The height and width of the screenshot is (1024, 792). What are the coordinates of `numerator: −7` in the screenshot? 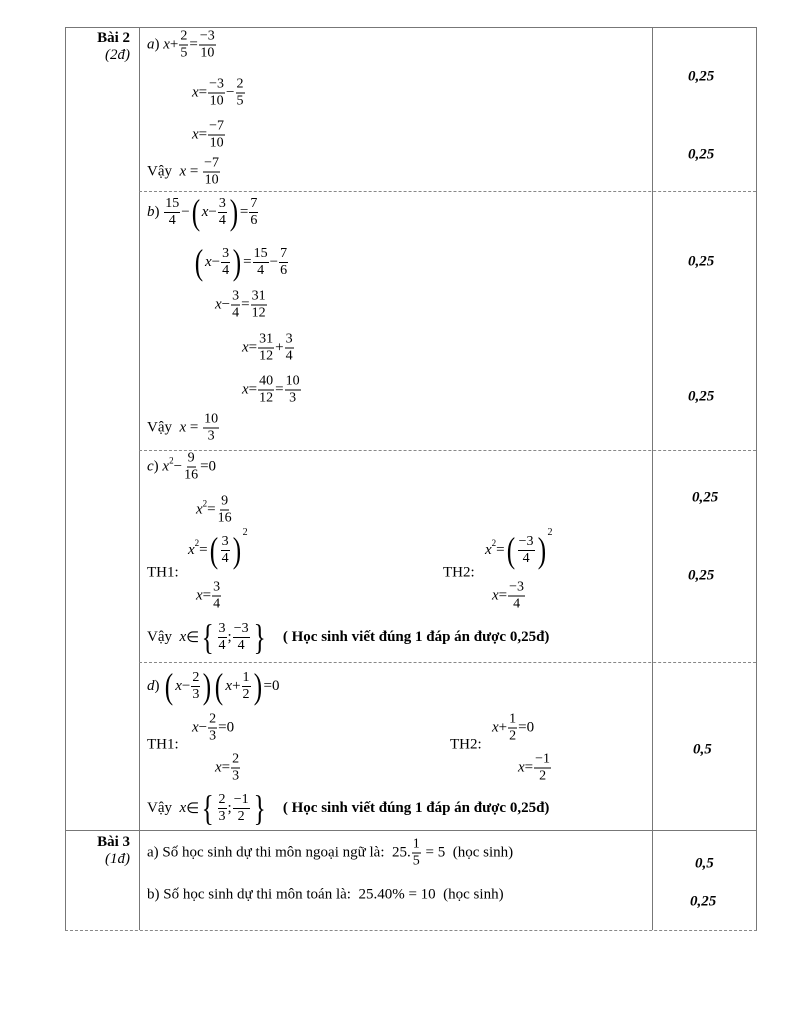 It's located at (212, 164).